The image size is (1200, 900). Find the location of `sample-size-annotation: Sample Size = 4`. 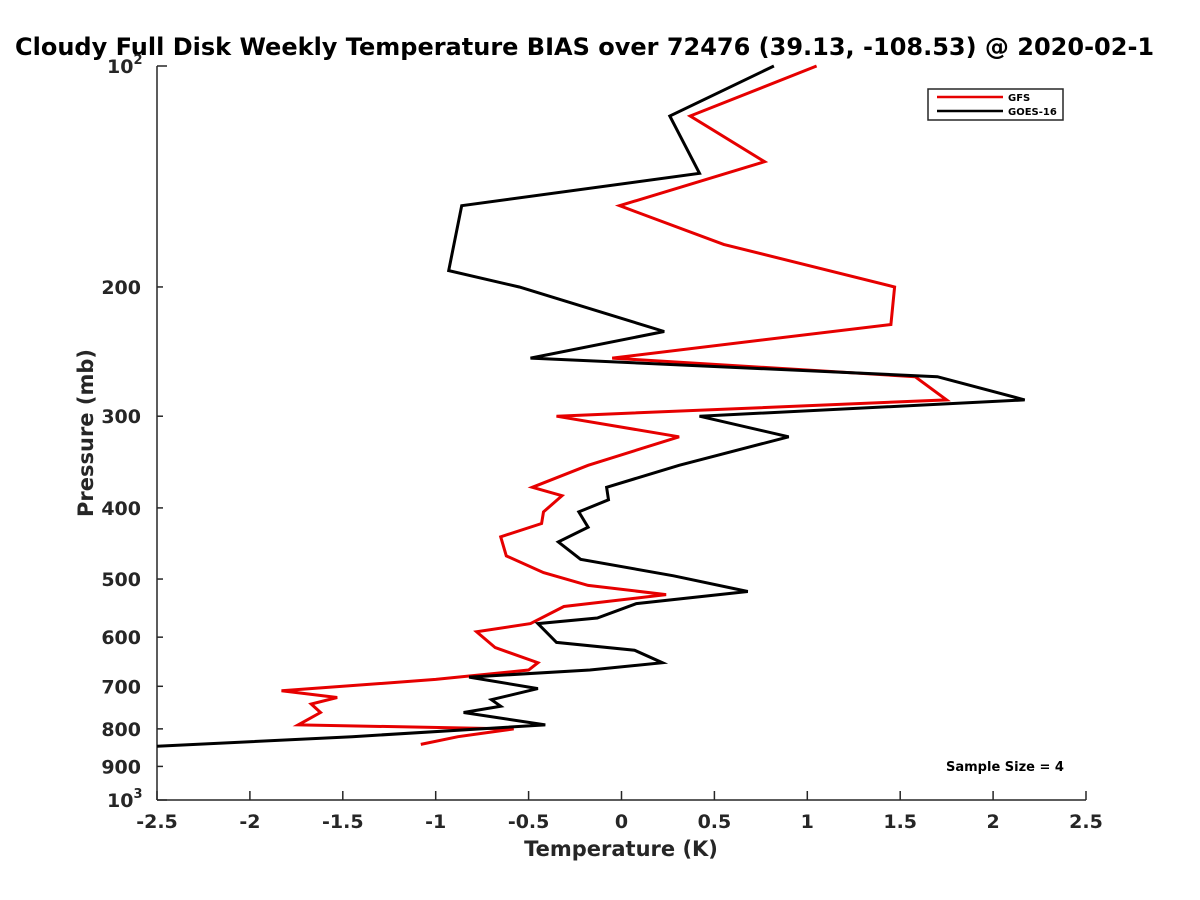

sample-size-annotation: Sample Size = 4 is located at coordinates (1005, 767).